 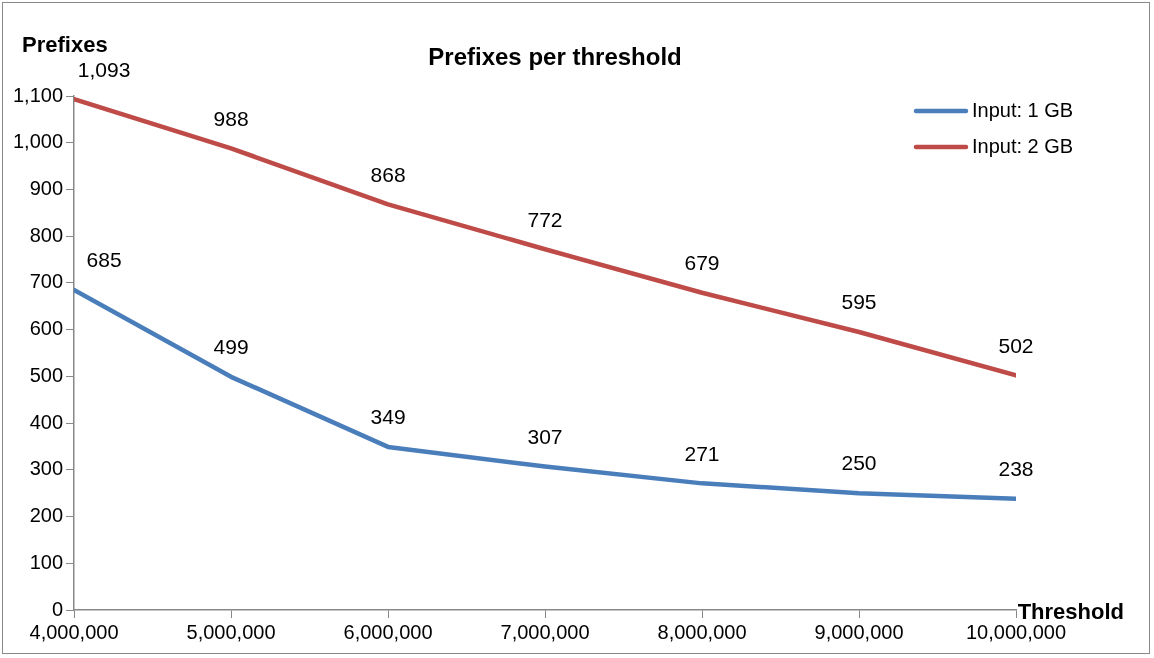 What do you see at coordinates (859, 463) in the screenshot?
I see `data-label: 250` at bounding box center [859, 463].